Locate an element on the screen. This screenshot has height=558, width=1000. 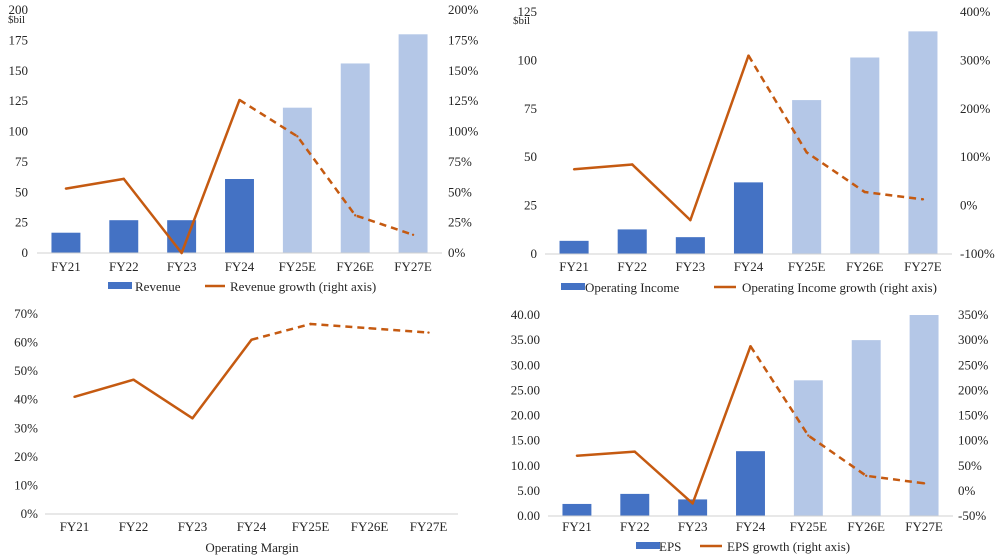
legend-line-label: Revenue growth (right axis) is located at coordinates (303, 286).